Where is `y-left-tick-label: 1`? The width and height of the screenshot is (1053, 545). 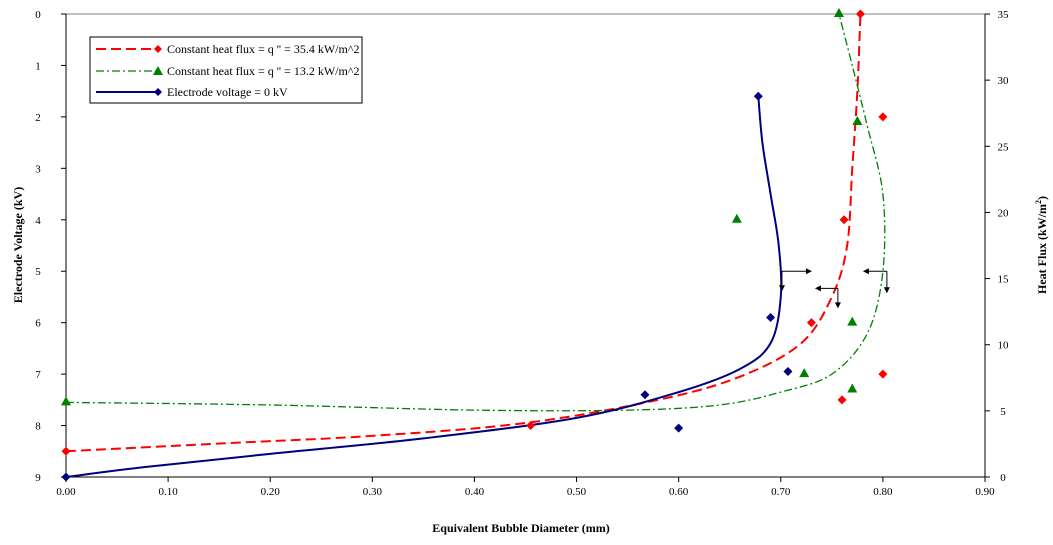 y-left-tick-label: 1 is located at coordinates (38, 66).